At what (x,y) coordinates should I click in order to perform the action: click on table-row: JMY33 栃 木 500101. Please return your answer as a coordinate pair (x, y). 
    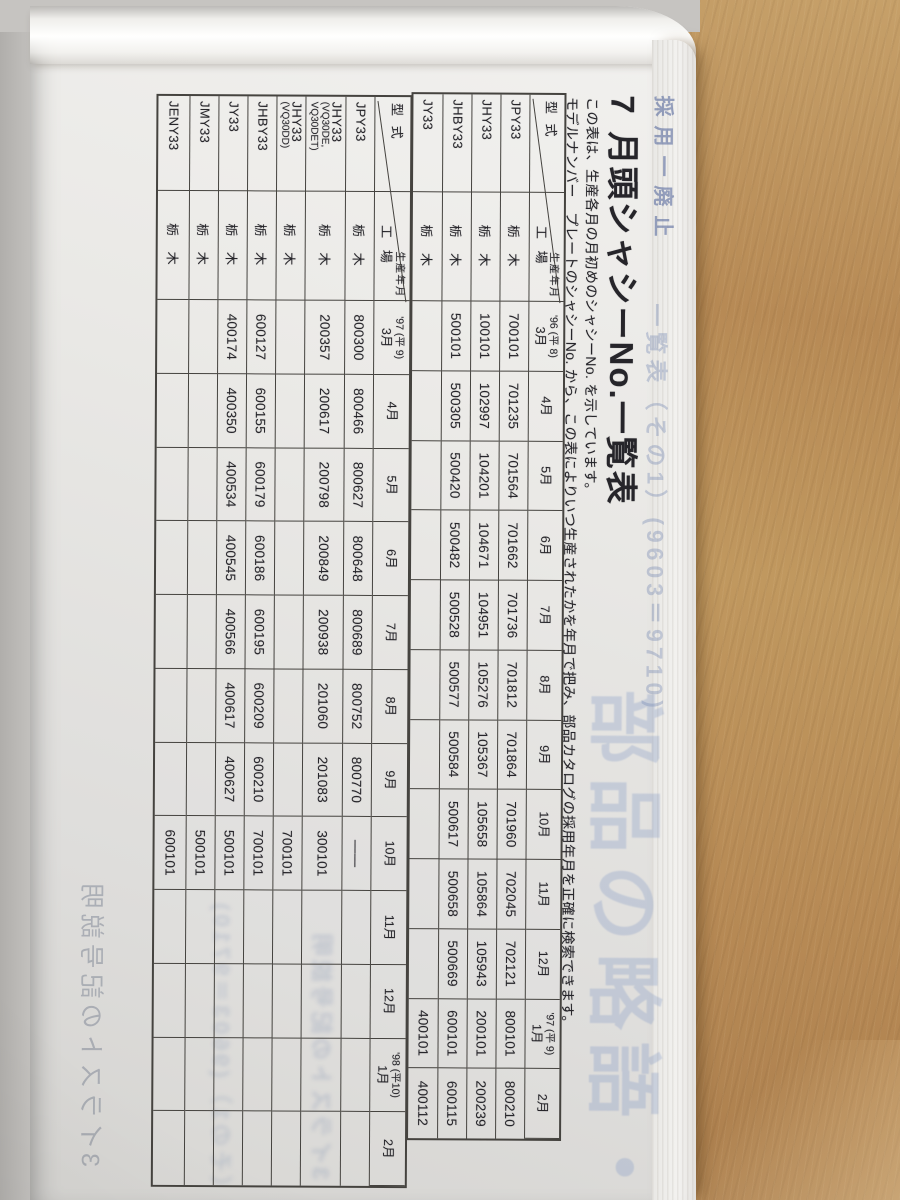
    Looking at the image, I should click on (201, 640).